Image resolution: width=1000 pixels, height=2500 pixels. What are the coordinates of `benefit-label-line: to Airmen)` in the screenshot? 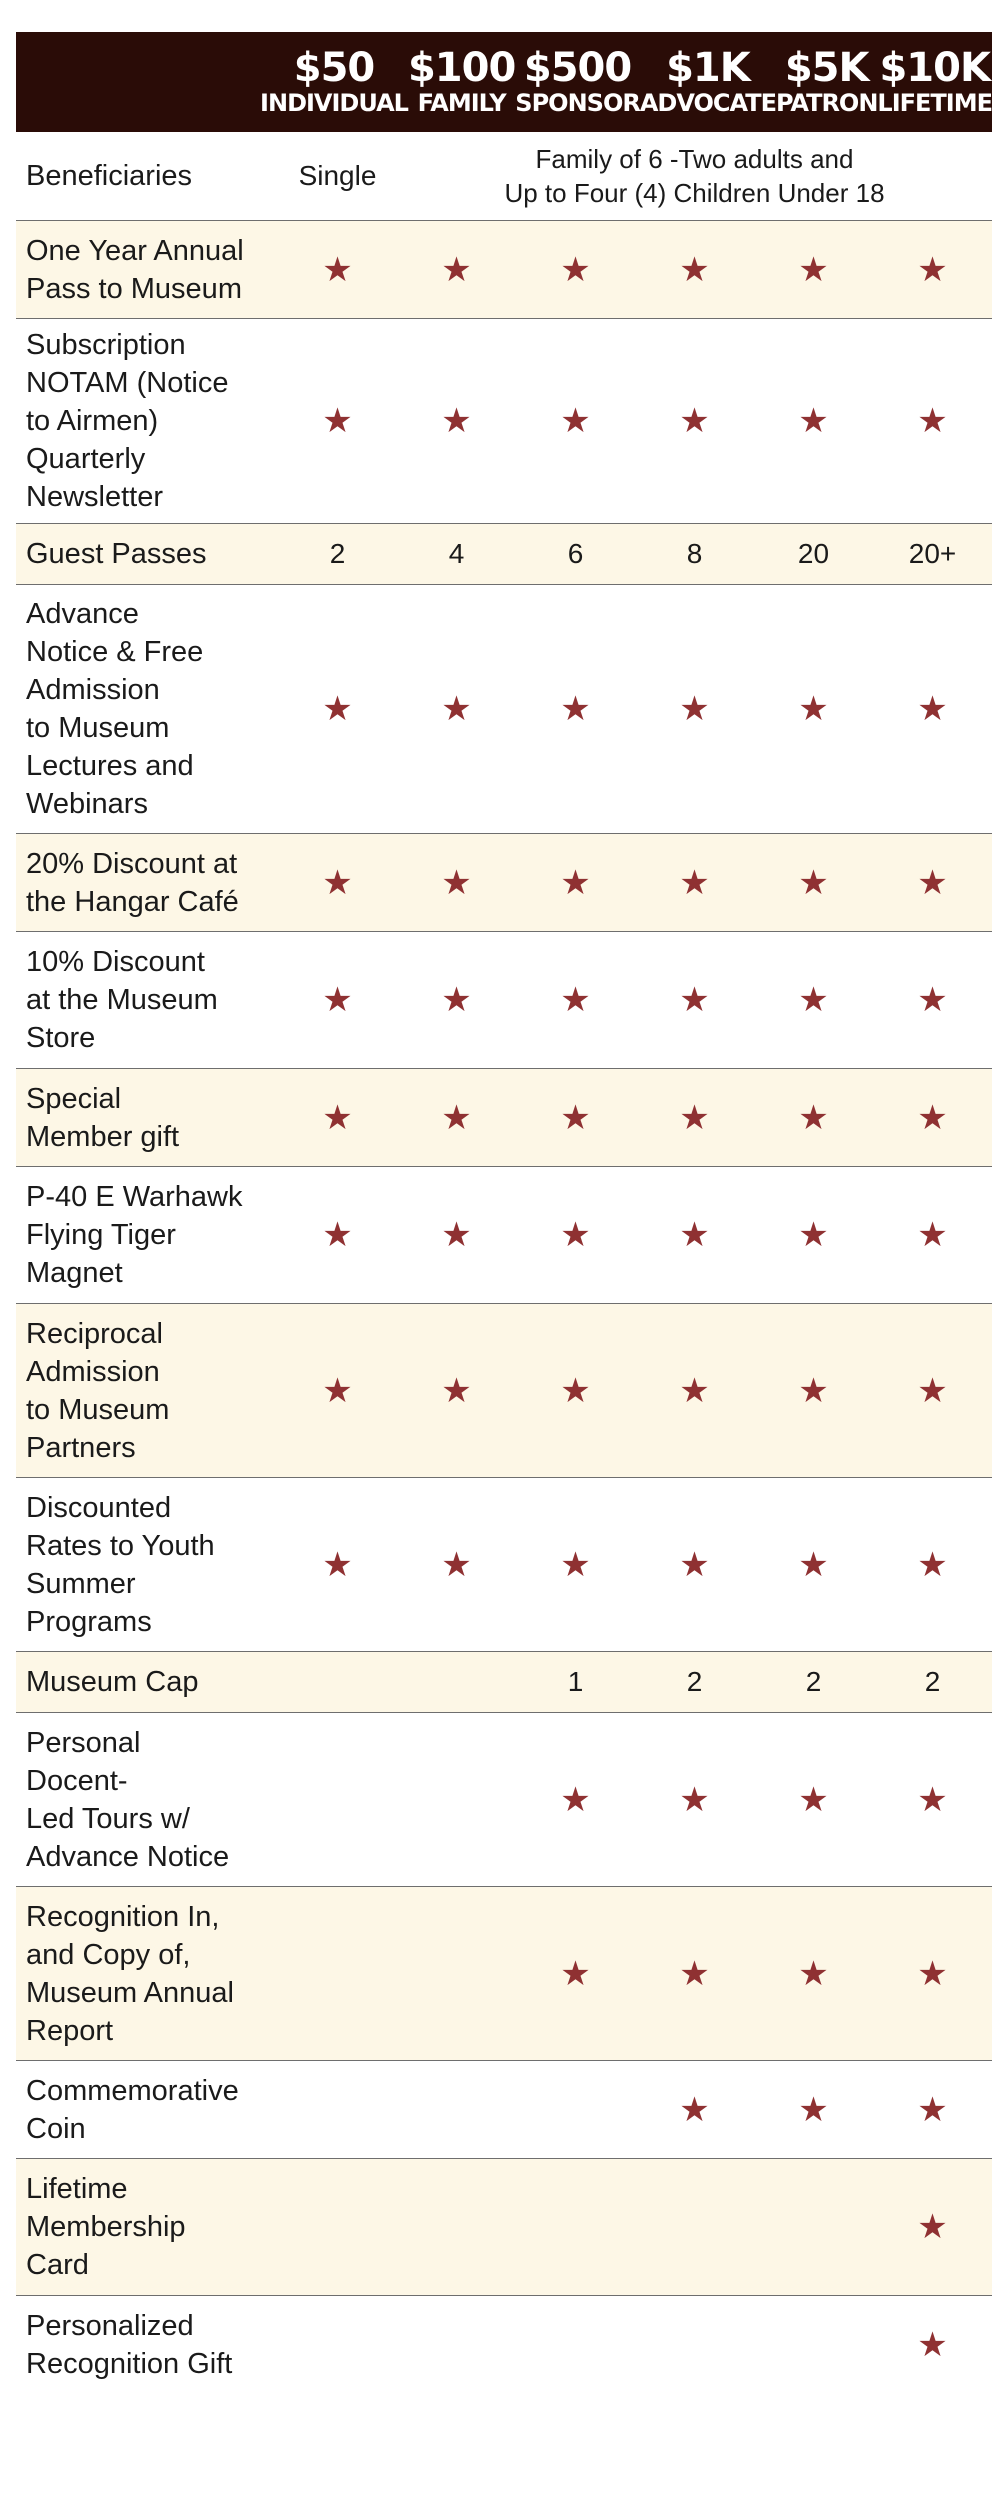 It's located at (92, 421).